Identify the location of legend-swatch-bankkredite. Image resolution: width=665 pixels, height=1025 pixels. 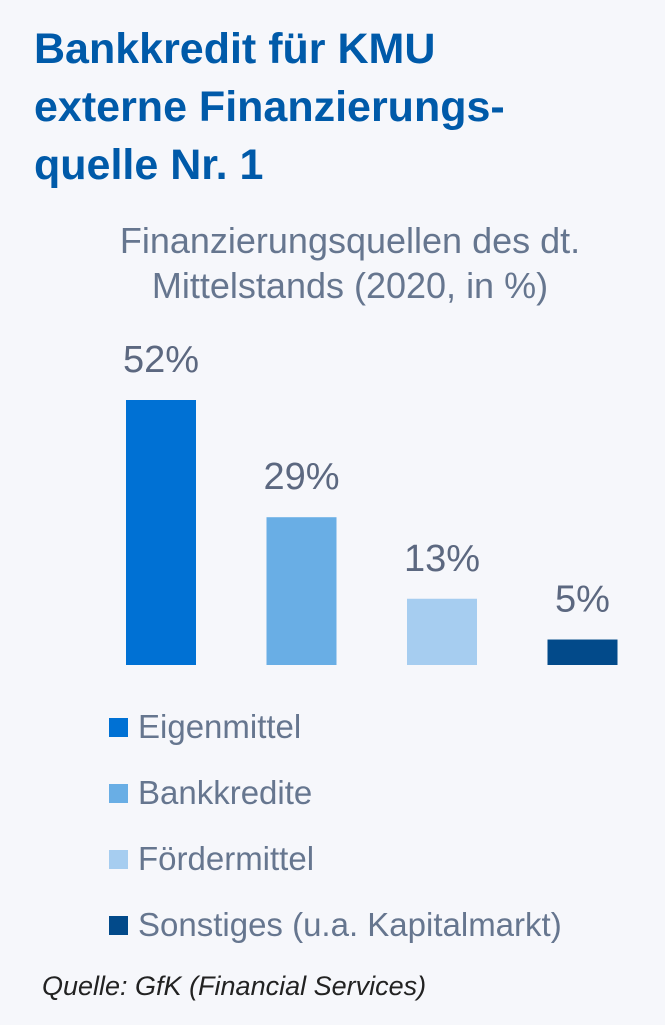
(118, 793).